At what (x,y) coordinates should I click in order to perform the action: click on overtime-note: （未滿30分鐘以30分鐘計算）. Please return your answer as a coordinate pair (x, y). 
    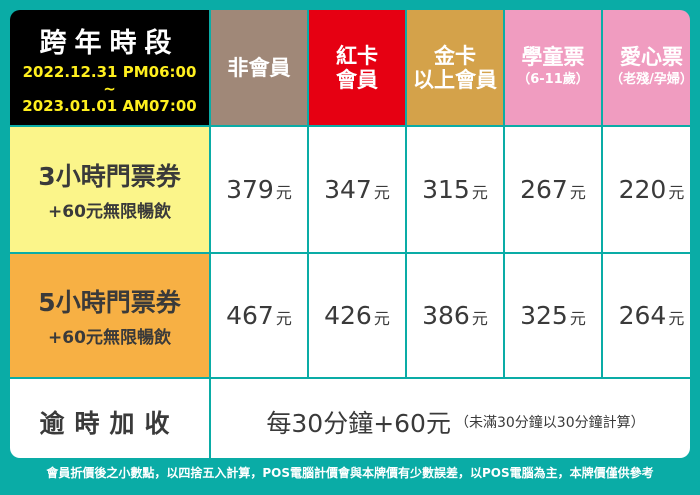
    Looking at the image, I should click on (549, 422).